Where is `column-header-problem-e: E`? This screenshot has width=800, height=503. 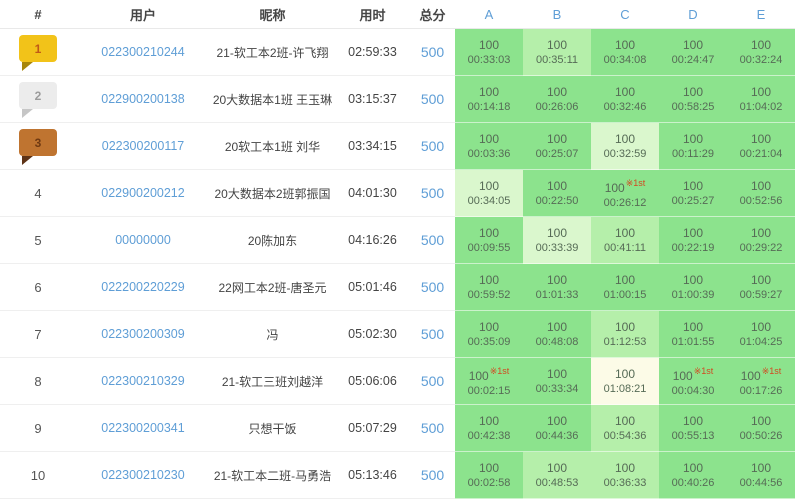
column-header-problem-e: E is located at coordinates (761, 14).